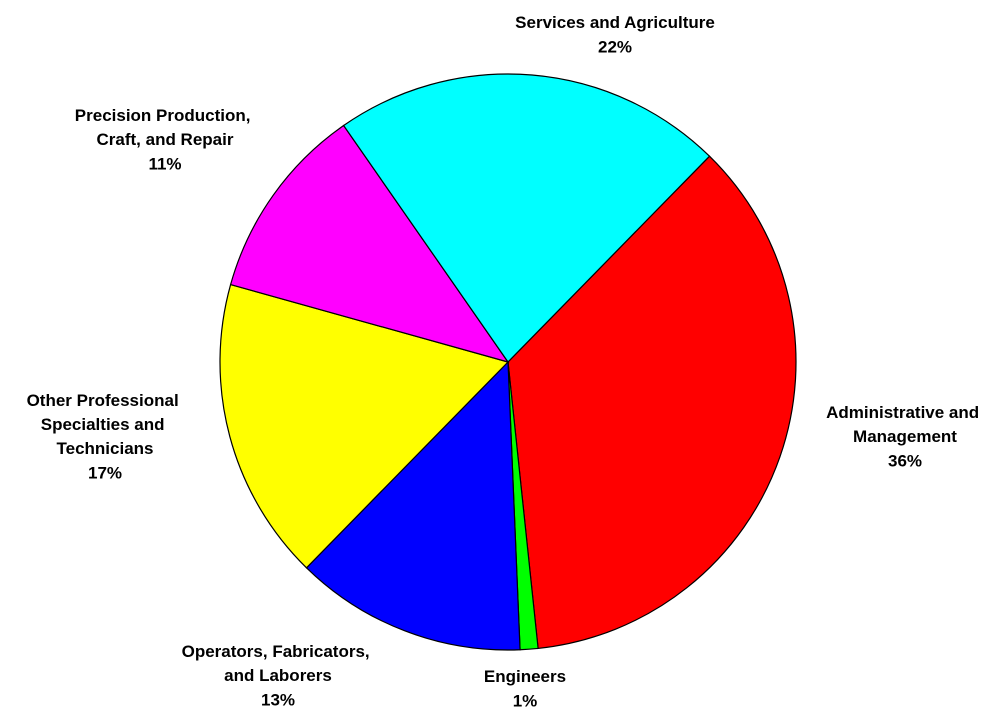 This screenshot has height=713, width=1004. I want to click on slice-label: Precision Production, Craft, and Repair, so click(165, 127).